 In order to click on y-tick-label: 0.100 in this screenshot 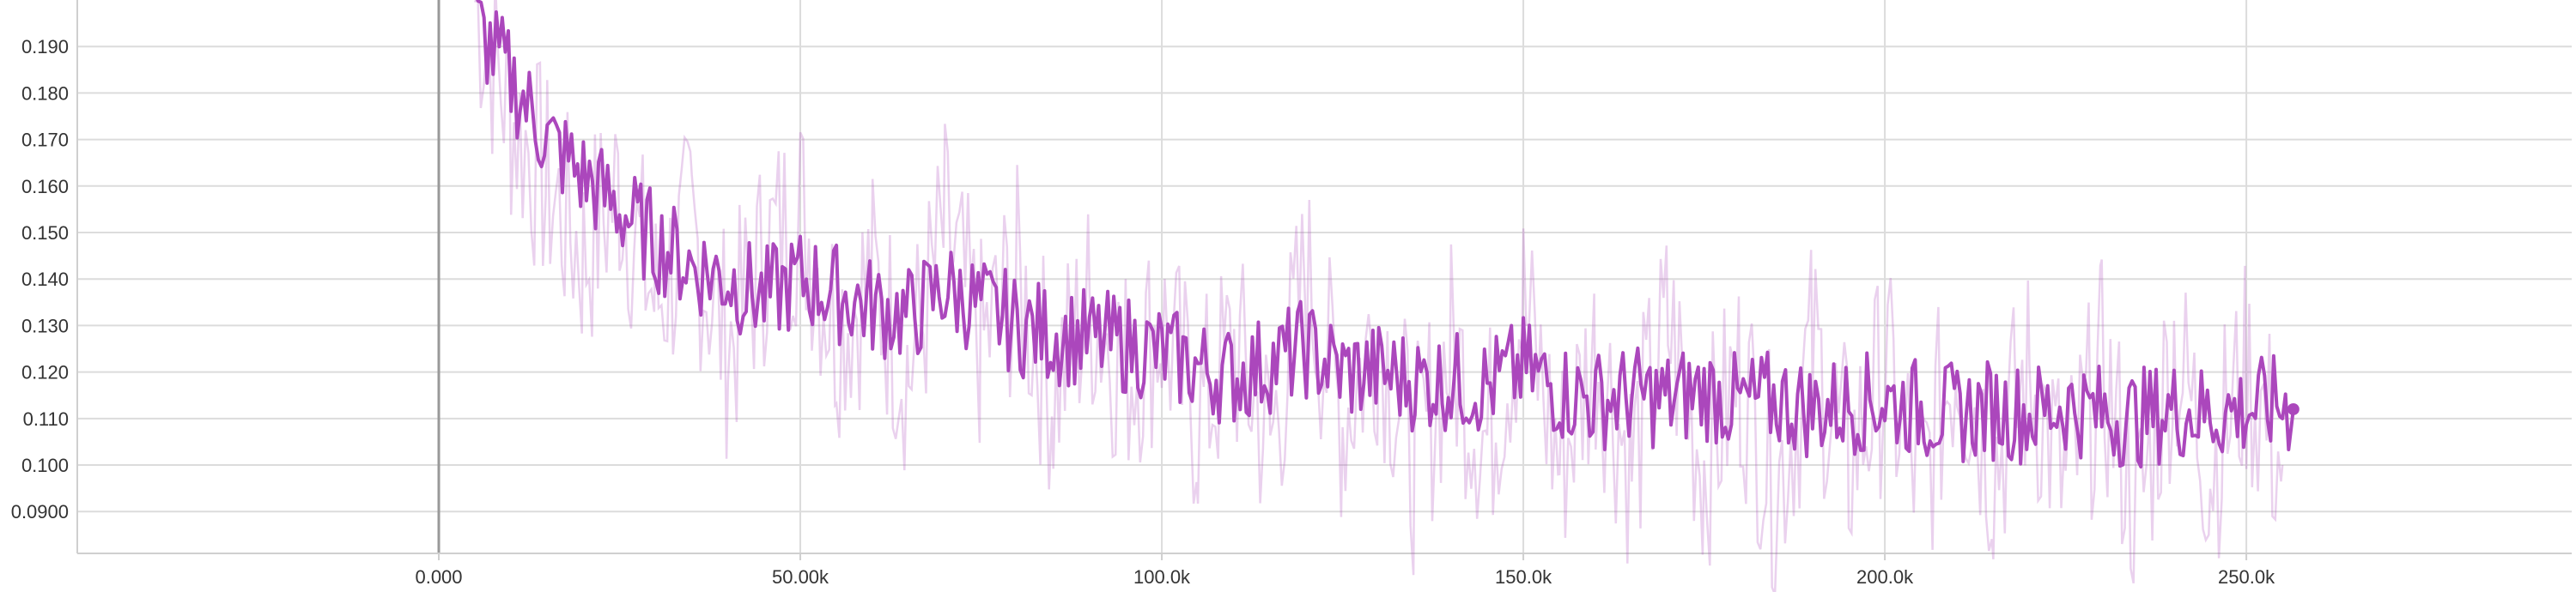, I will do `click(45, 465)`.